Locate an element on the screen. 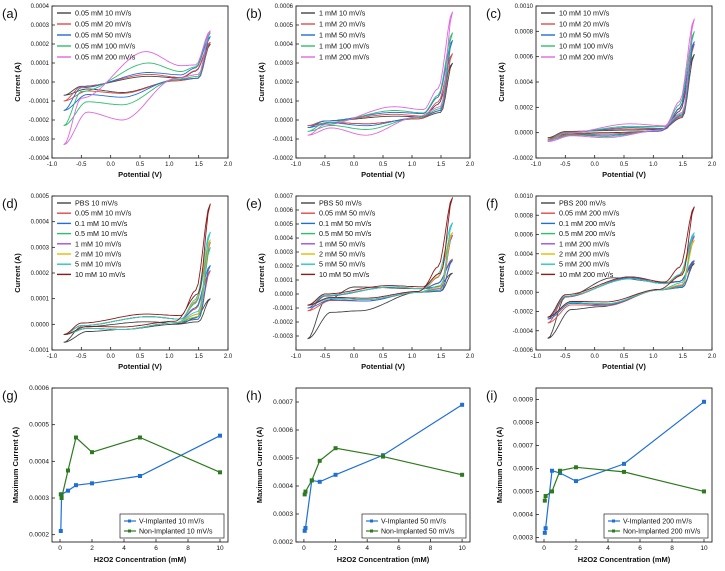  legend-label: V-Implanted 200 mV/s is located at coordinates (657, 522).